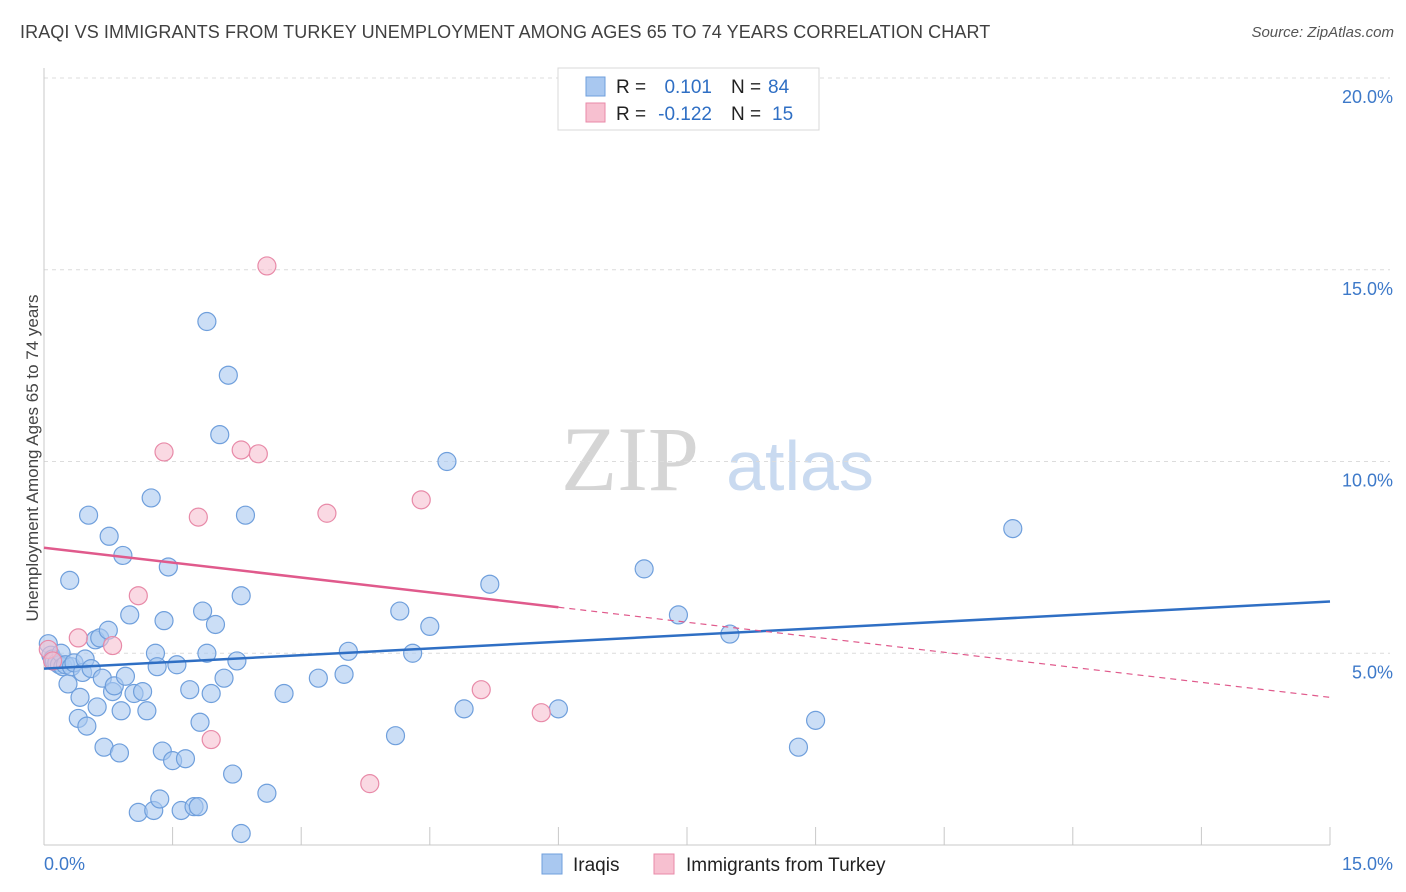 The width and height of the screenshot is (1406, 892). What do you see at coordinates (944, 652) in the screenshot?
I see `trendline-turkey-extension` at bounding box center [944, 652].